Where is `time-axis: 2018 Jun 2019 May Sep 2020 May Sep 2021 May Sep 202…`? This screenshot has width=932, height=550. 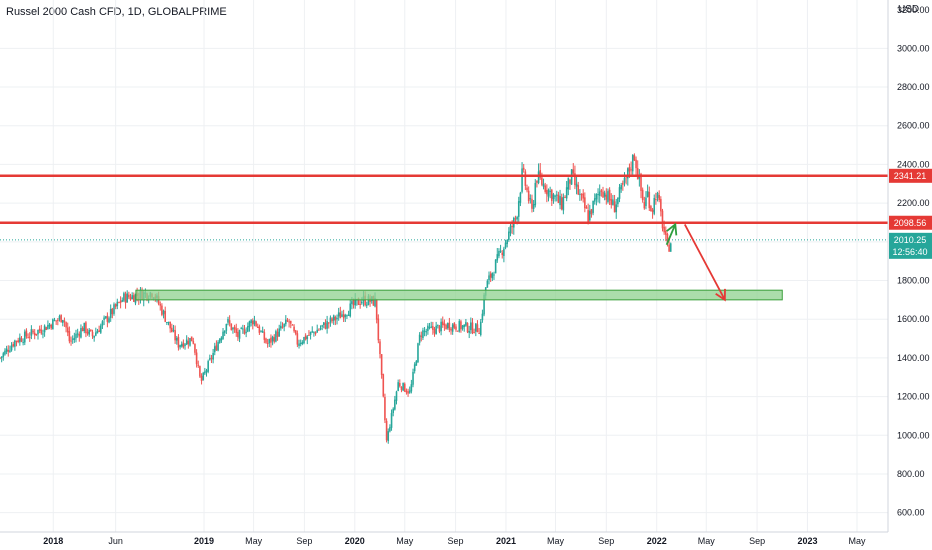
time-axis: 2018 Jun 2019 May Sep 2020 May Sep 2021 May Sep 202… is located at coordinates (444, 538).